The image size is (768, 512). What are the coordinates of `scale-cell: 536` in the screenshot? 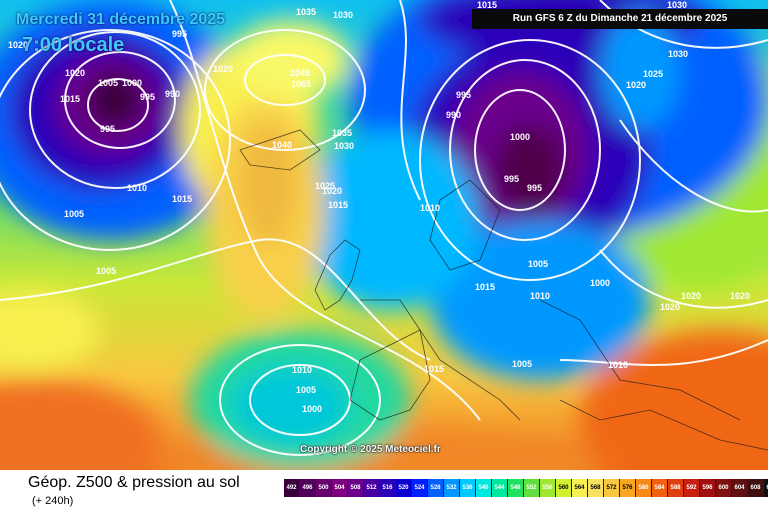 It's located at (468, 488).